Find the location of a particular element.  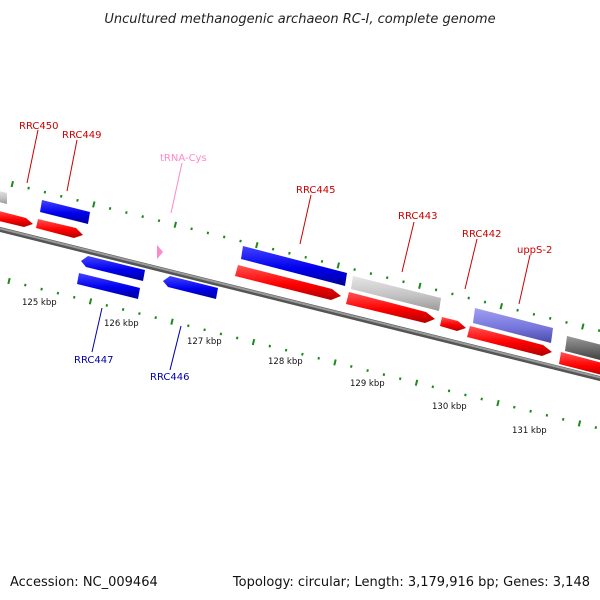

label-rrc449: RRC449 is located at coordinates (81, 135).